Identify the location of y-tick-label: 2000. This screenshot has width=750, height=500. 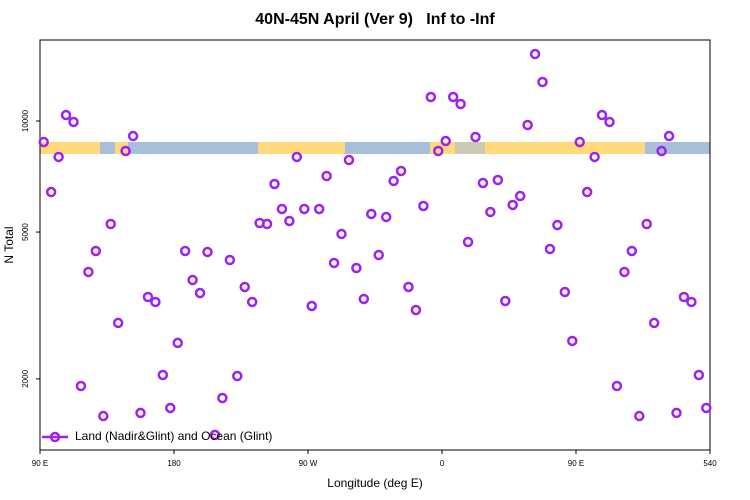
(25, 378).